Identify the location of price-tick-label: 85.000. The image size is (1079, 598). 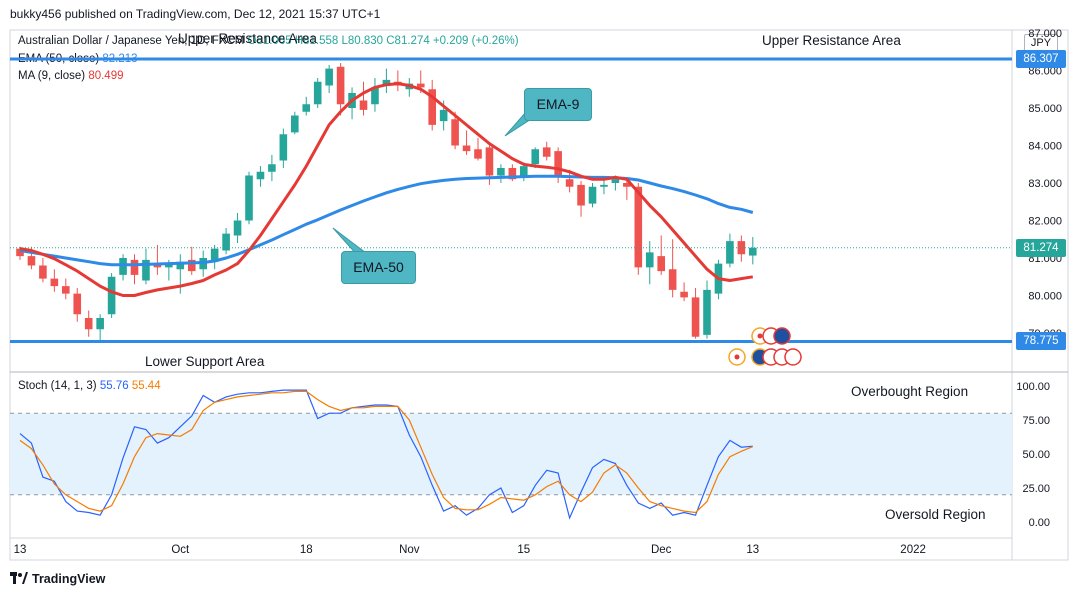
(1045, 109).